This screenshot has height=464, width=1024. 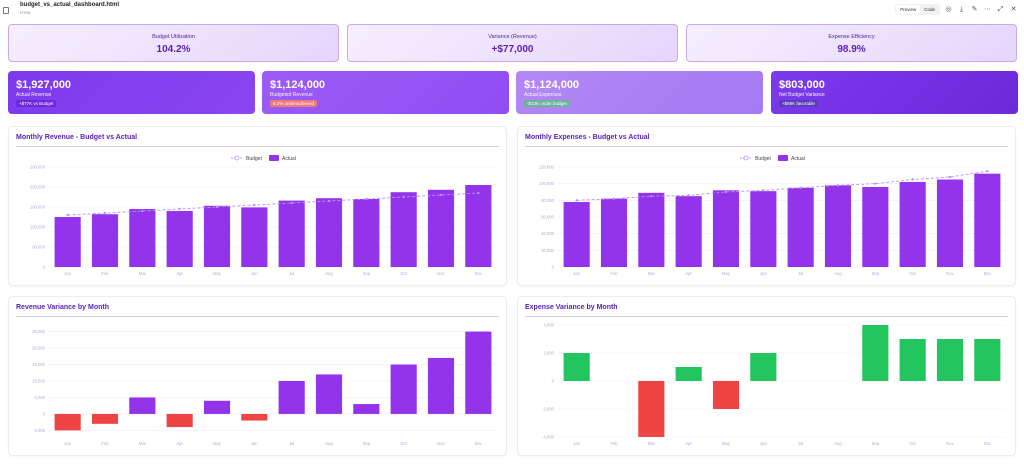 I want to click on y-tick-label: -2,000, so click(x=548, y=409).